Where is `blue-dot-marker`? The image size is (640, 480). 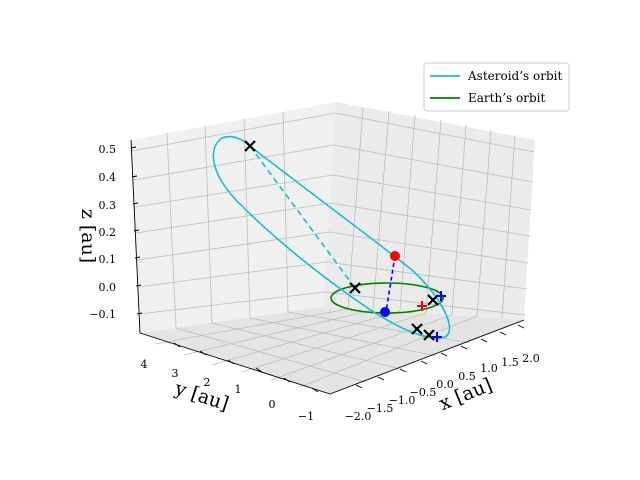
blue-dot-marker is located at coordinates (385, 312).